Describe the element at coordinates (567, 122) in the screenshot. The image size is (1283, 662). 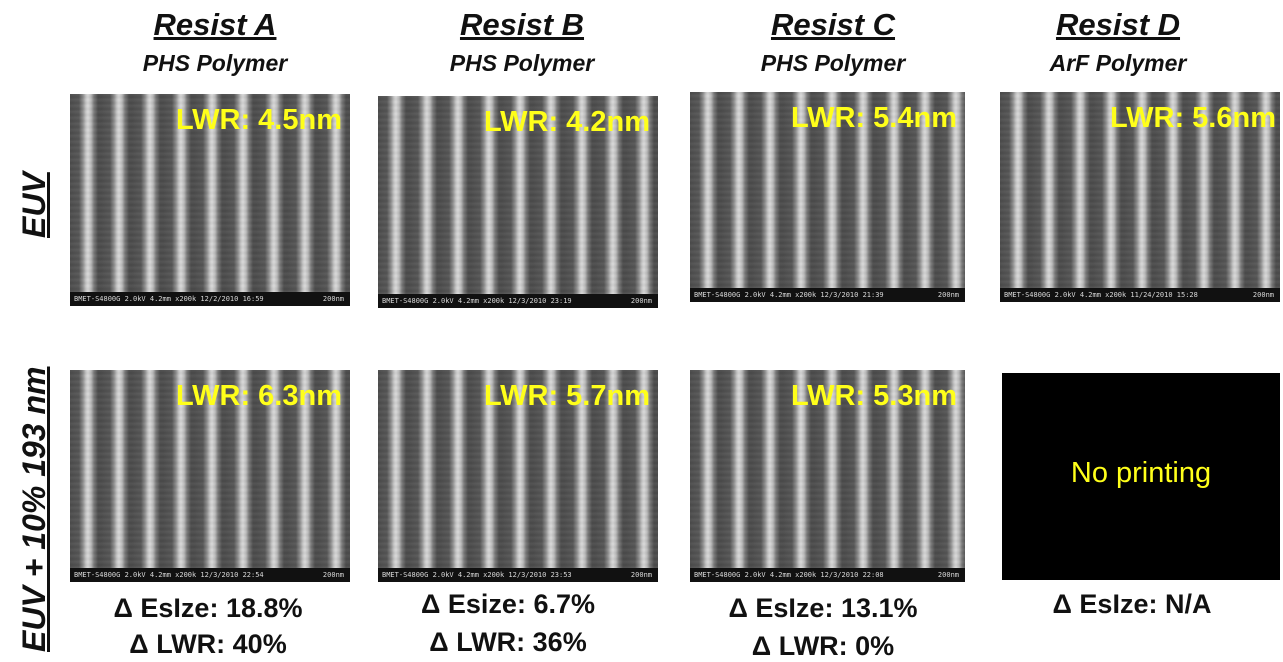
I see `lwr-label: LWR: 4.2nm` at that location.